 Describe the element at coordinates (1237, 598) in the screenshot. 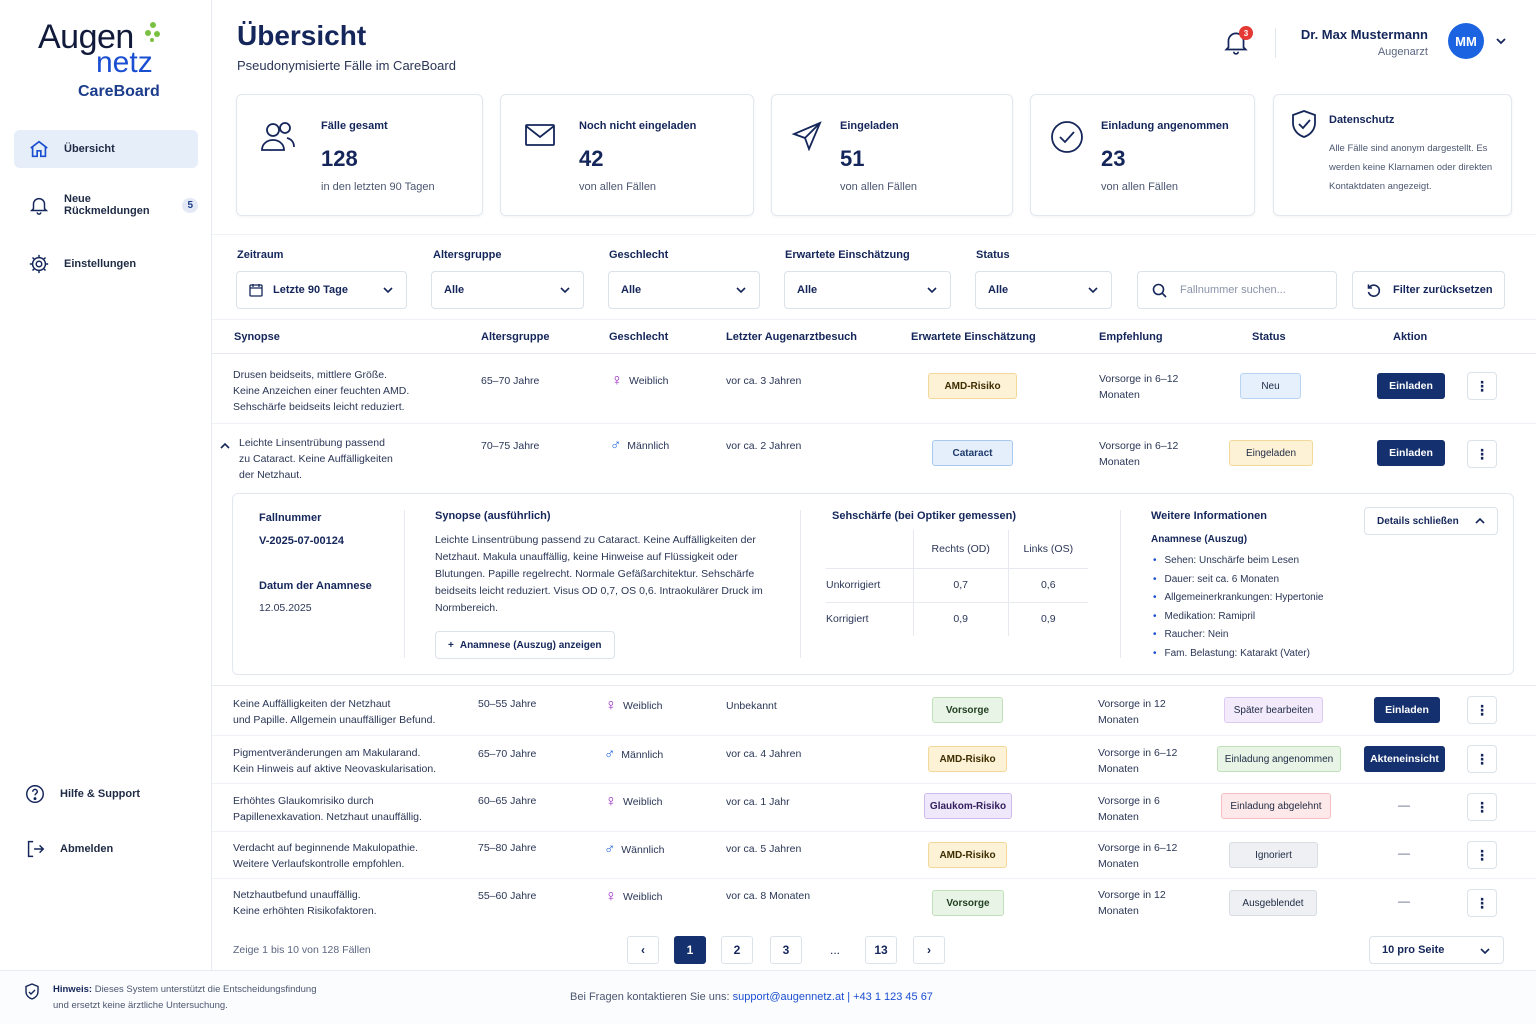

I see `list-item: Allgemeinerkrankungen: Hypertonie` at that location.